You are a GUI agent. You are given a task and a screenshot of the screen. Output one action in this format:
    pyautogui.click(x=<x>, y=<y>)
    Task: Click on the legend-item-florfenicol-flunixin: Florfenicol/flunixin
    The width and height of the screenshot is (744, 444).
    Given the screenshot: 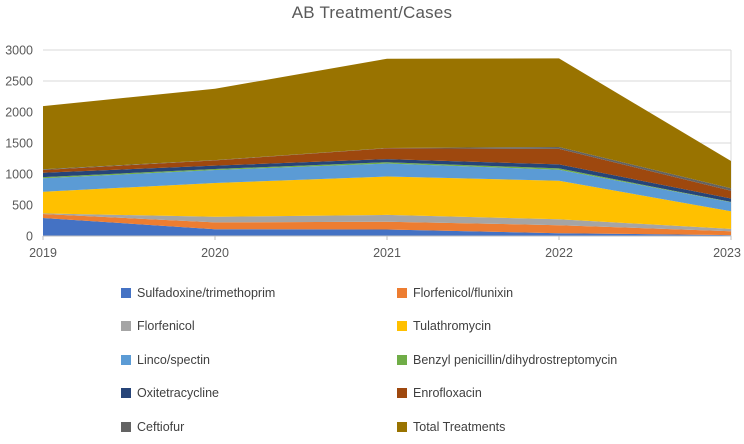 What is the action you would take?
    pyautogui.click(x=567, y=293)
    